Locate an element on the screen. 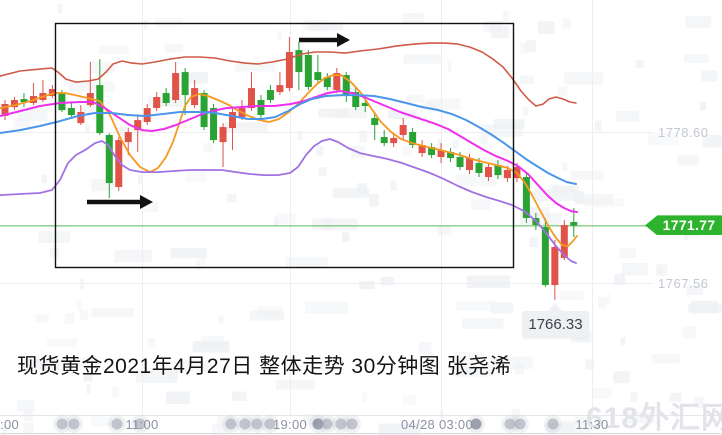 This screenshot has height=435, width=722. time-axis-label: 11:00 is located at coordinates (142, 424).